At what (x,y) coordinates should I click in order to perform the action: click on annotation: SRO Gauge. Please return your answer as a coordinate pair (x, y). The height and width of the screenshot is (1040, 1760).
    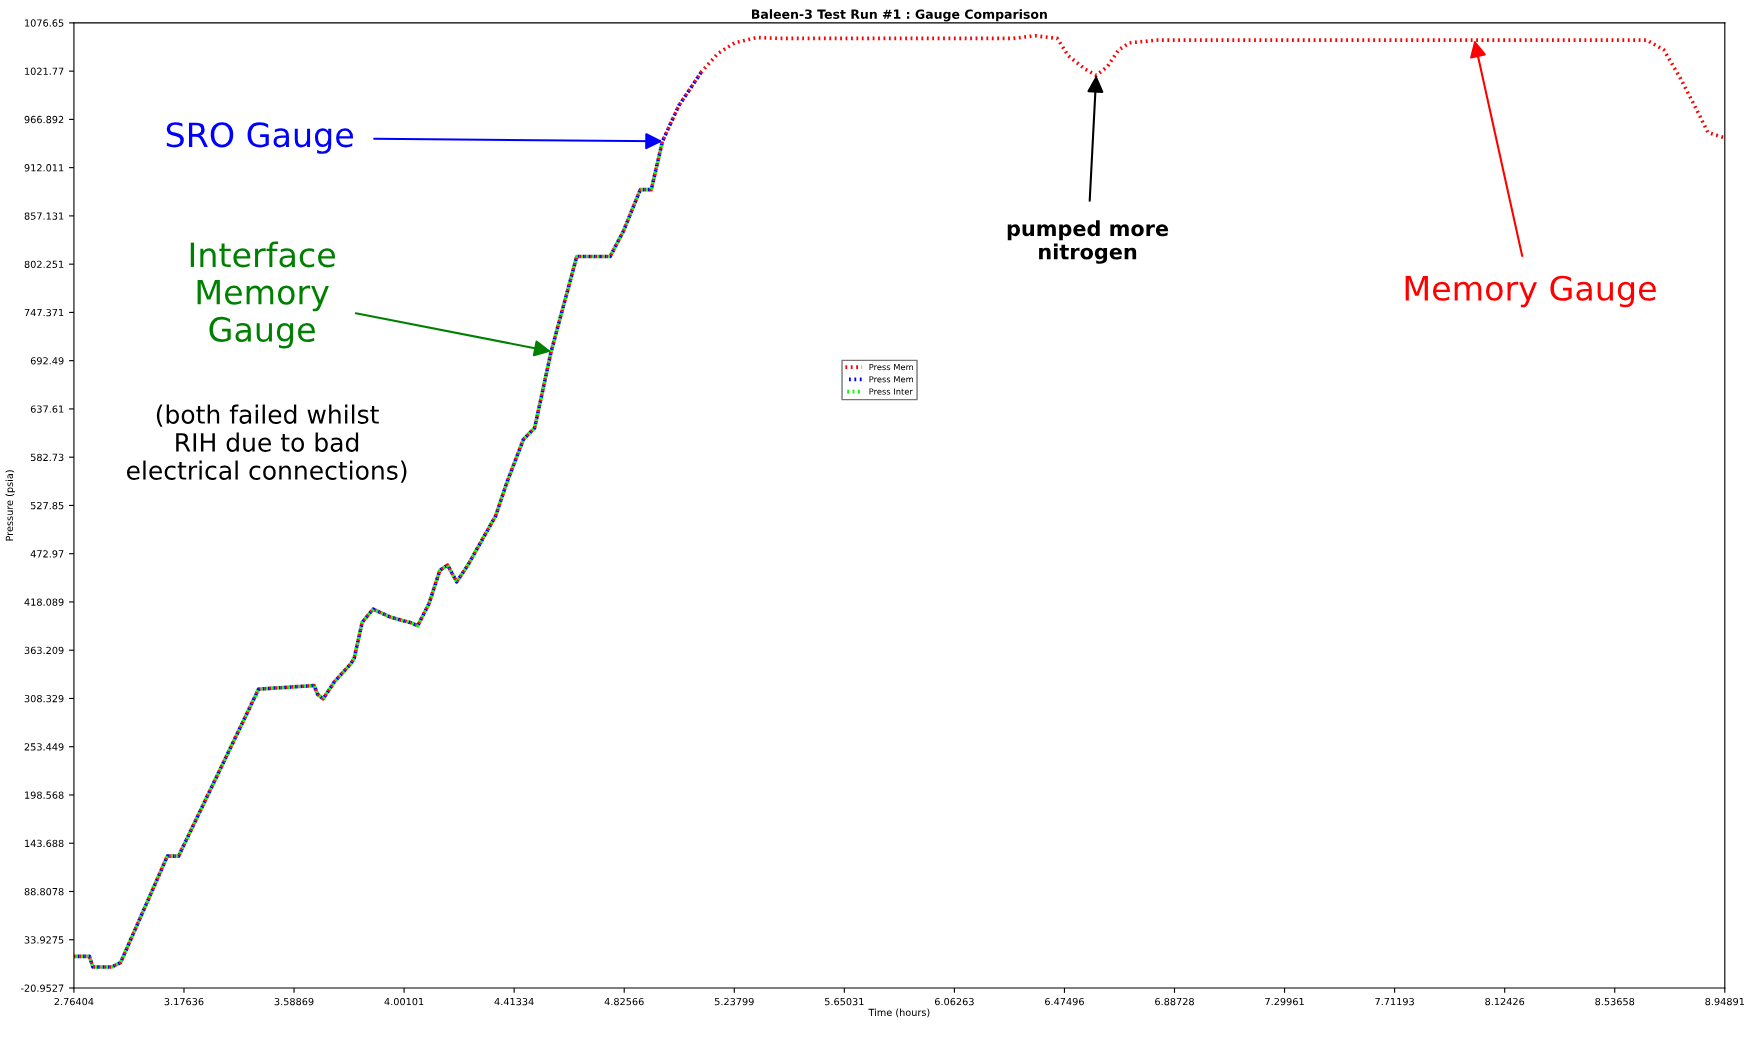
    Looking at the image, I should click on (259, 138).